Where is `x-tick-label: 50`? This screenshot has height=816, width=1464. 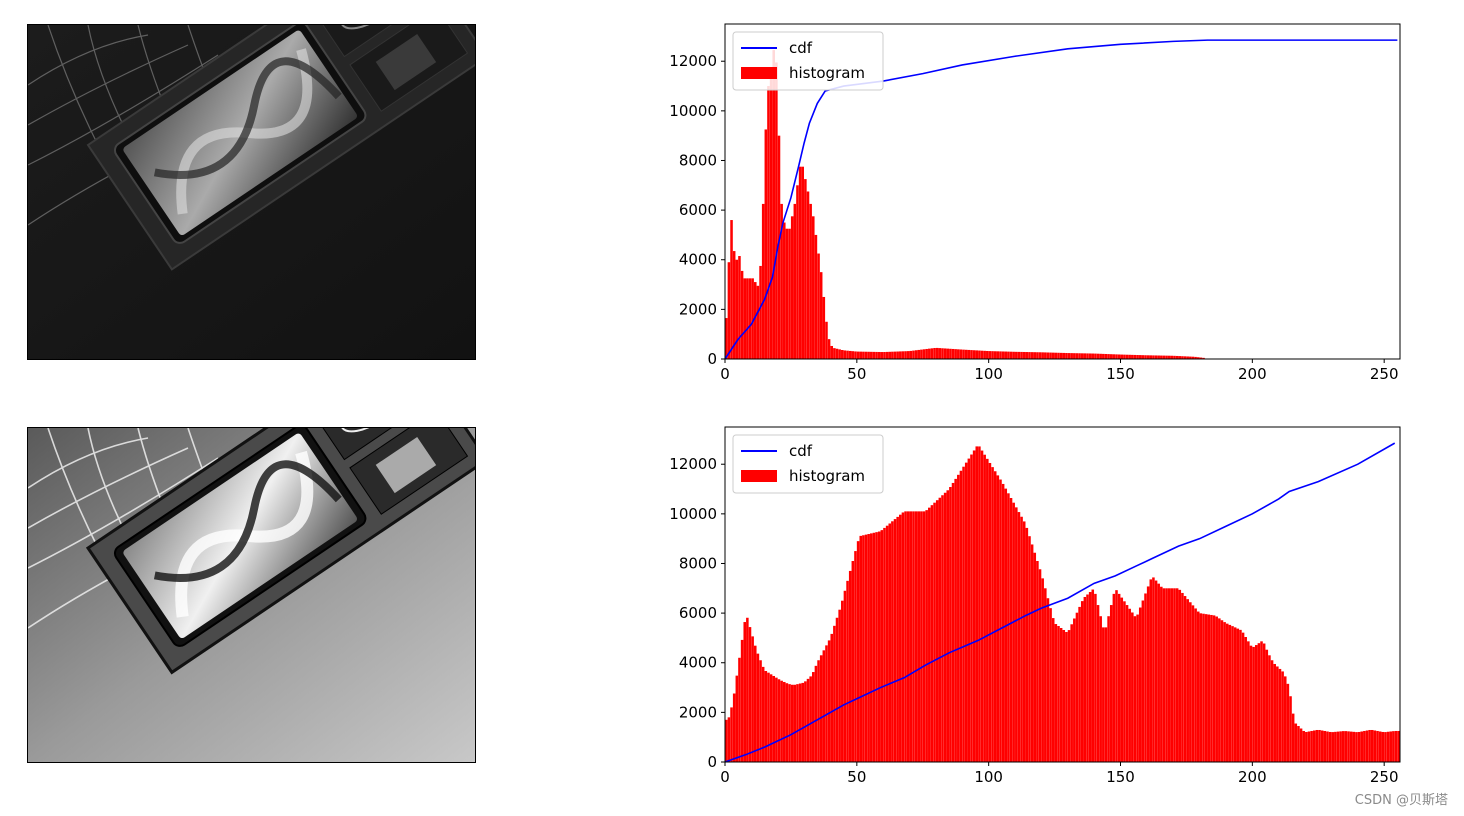 x-tick-label: 50 is located at coordinates (856, 777).